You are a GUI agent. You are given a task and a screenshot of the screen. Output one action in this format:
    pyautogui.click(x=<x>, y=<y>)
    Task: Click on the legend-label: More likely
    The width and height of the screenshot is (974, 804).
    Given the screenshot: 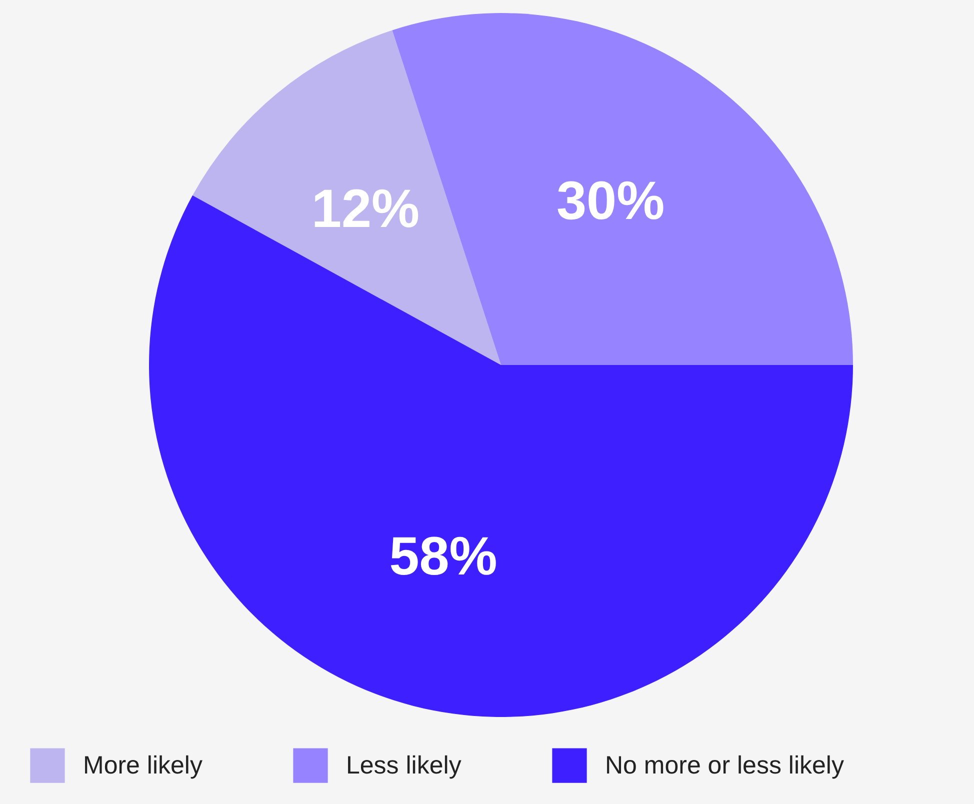 What is the action you would take?
    pyautogui.click(x=143, y=766)
    